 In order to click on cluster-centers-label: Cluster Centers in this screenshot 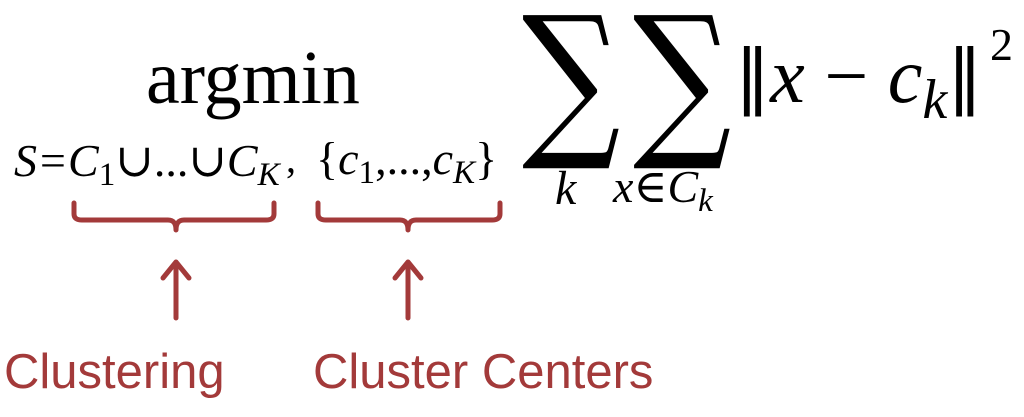, I will do `click(483, 372)`.